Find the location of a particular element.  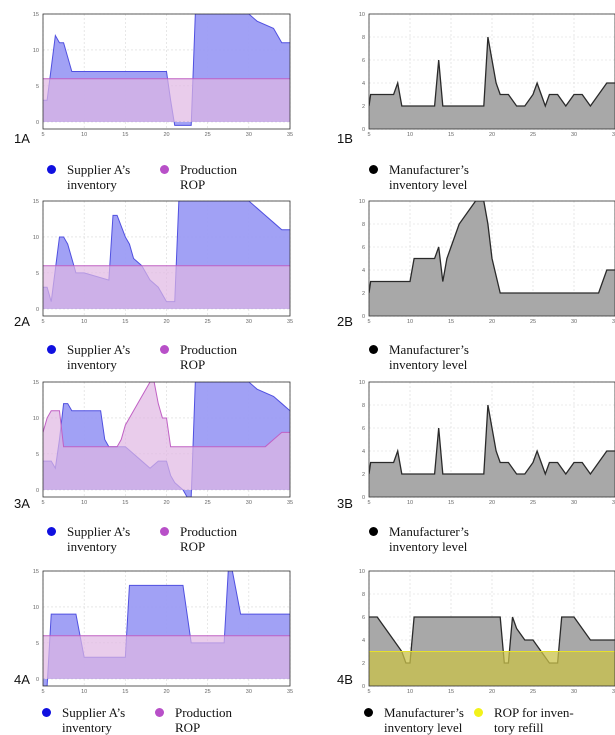

legend-manufacturer-4B: Manufacturer’s inventory level is located at coordinates (414, 720).